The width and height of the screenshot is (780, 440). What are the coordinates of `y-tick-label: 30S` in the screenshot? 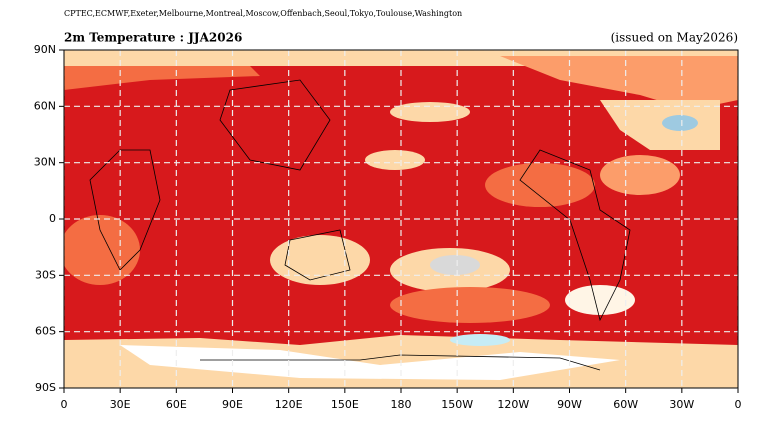 It's located at (45, 274).